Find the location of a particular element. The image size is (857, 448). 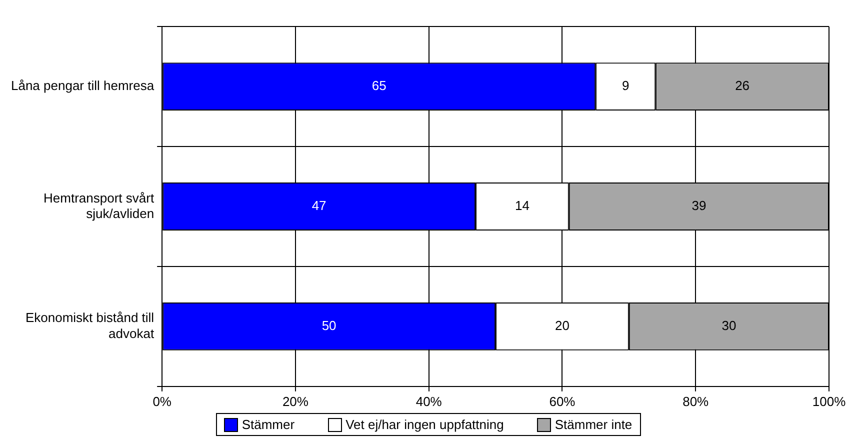

x-tick-label: 40% is located at coordinates (429, 401).